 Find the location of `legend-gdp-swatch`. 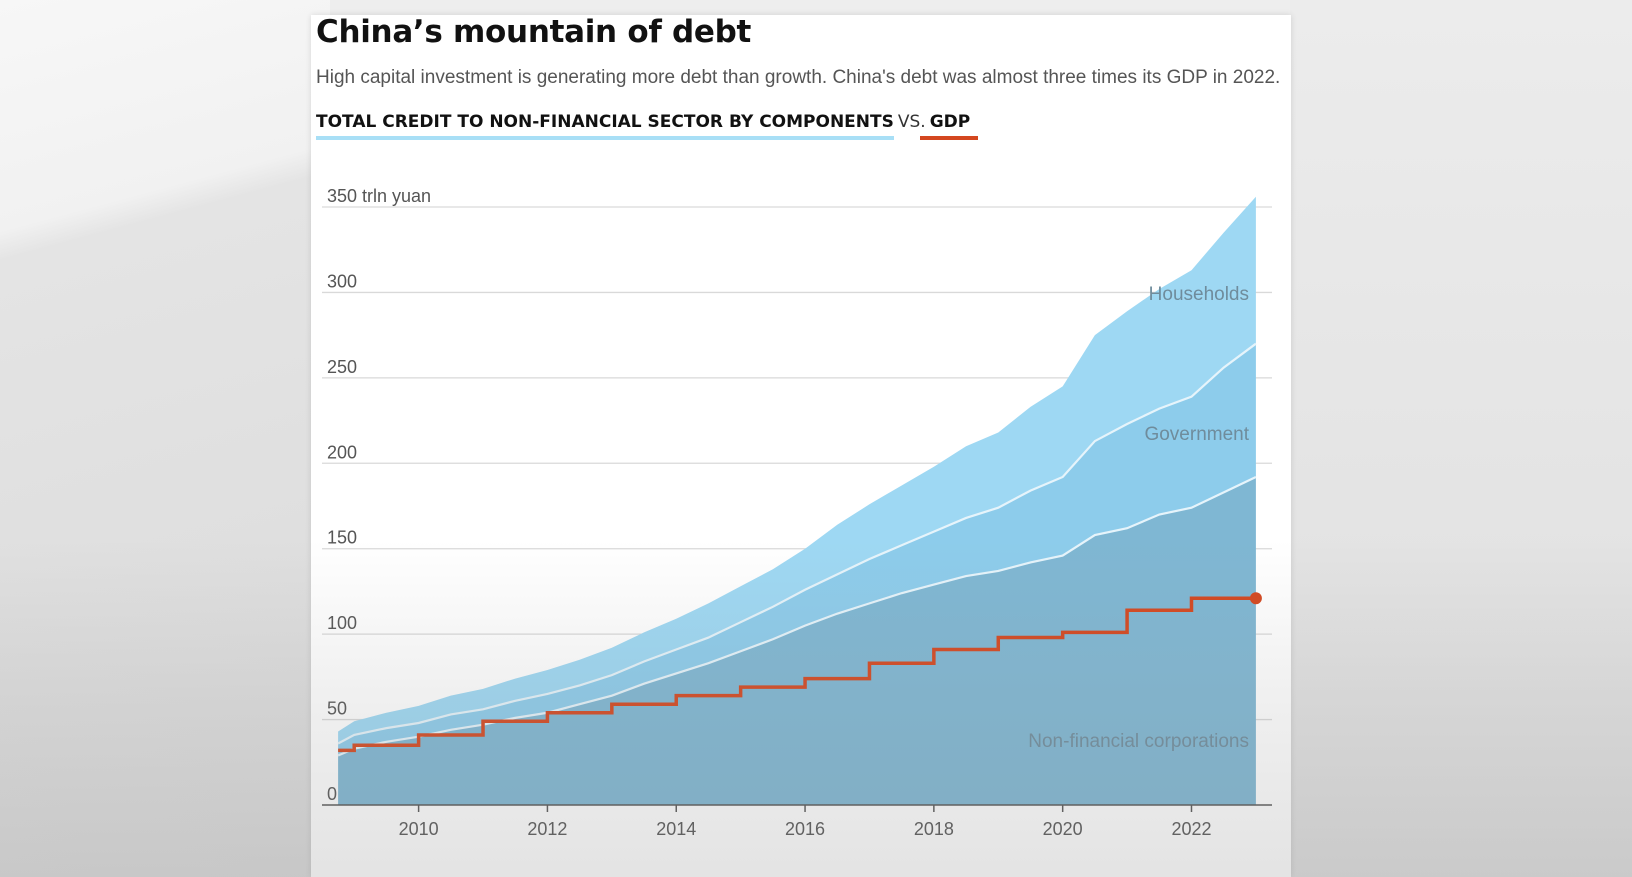

legend-gdp-swatch is located at coordinates (949, 138).